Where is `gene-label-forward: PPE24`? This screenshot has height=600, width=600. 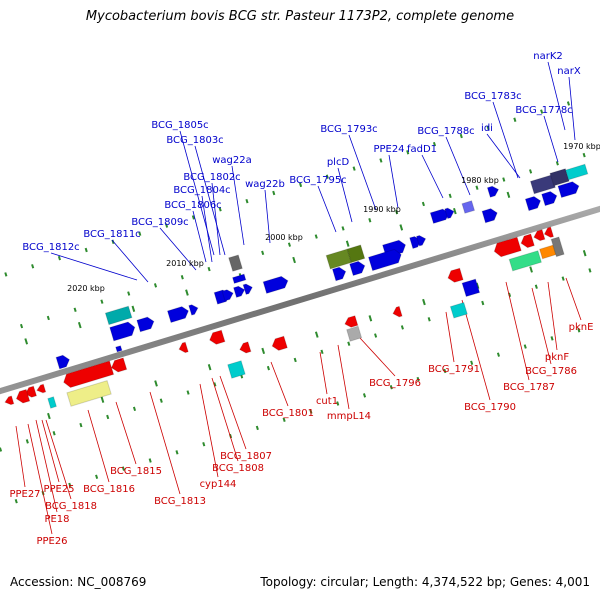 gene-label-forward: PPE24 is located at coordinates (388, 149).